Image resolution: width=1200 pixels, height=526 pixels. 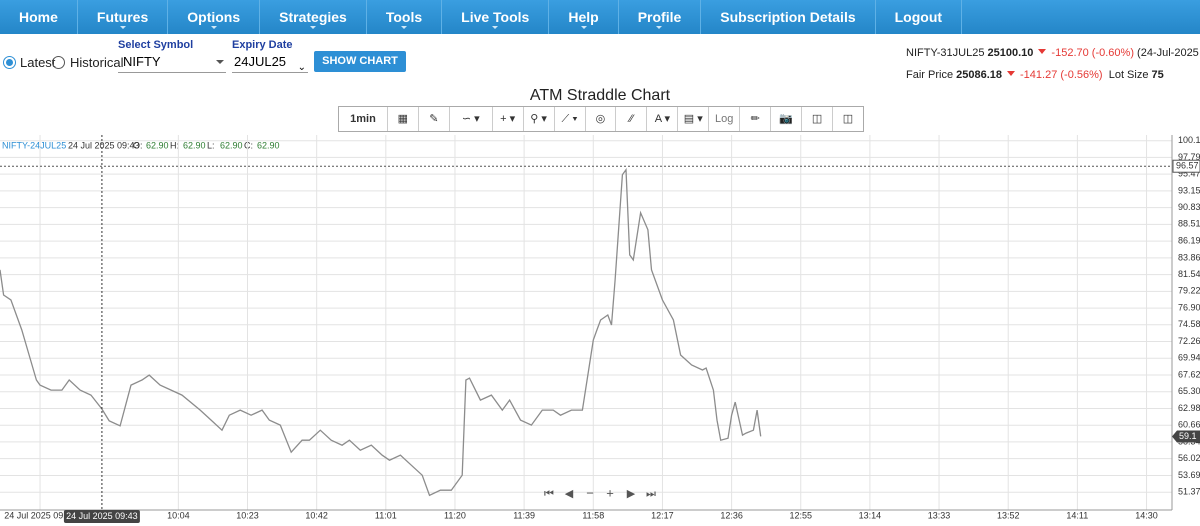 I want to click on x-tick-label: 14:30, so click(x=1146, y=515).